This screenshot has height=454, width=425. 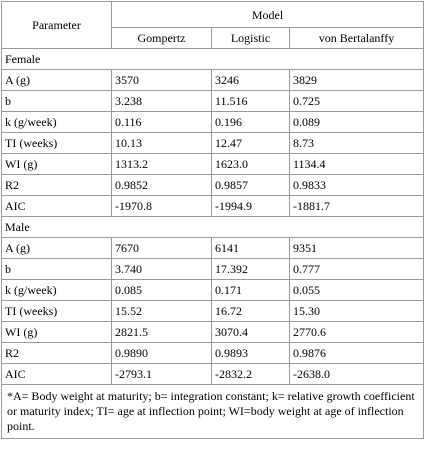 I want to click on value-cell: 0.9893, so click(x=250, y=353).